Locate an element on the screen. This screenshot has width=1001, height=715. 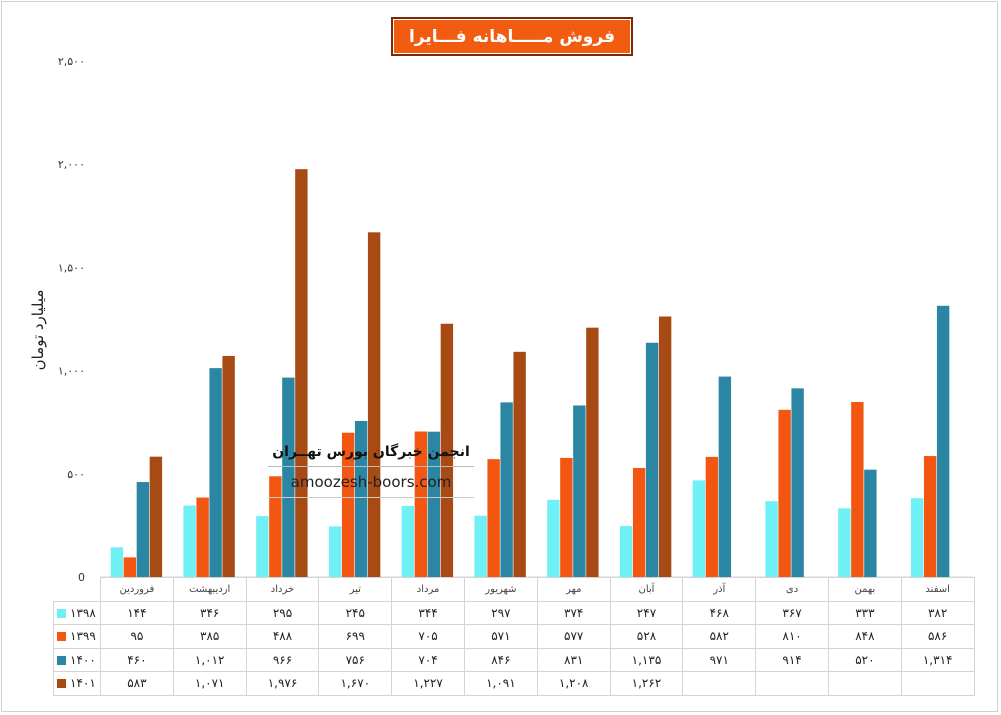
y-tick-label: ۱,۰۰۰ is located at coordinates (71, 371).